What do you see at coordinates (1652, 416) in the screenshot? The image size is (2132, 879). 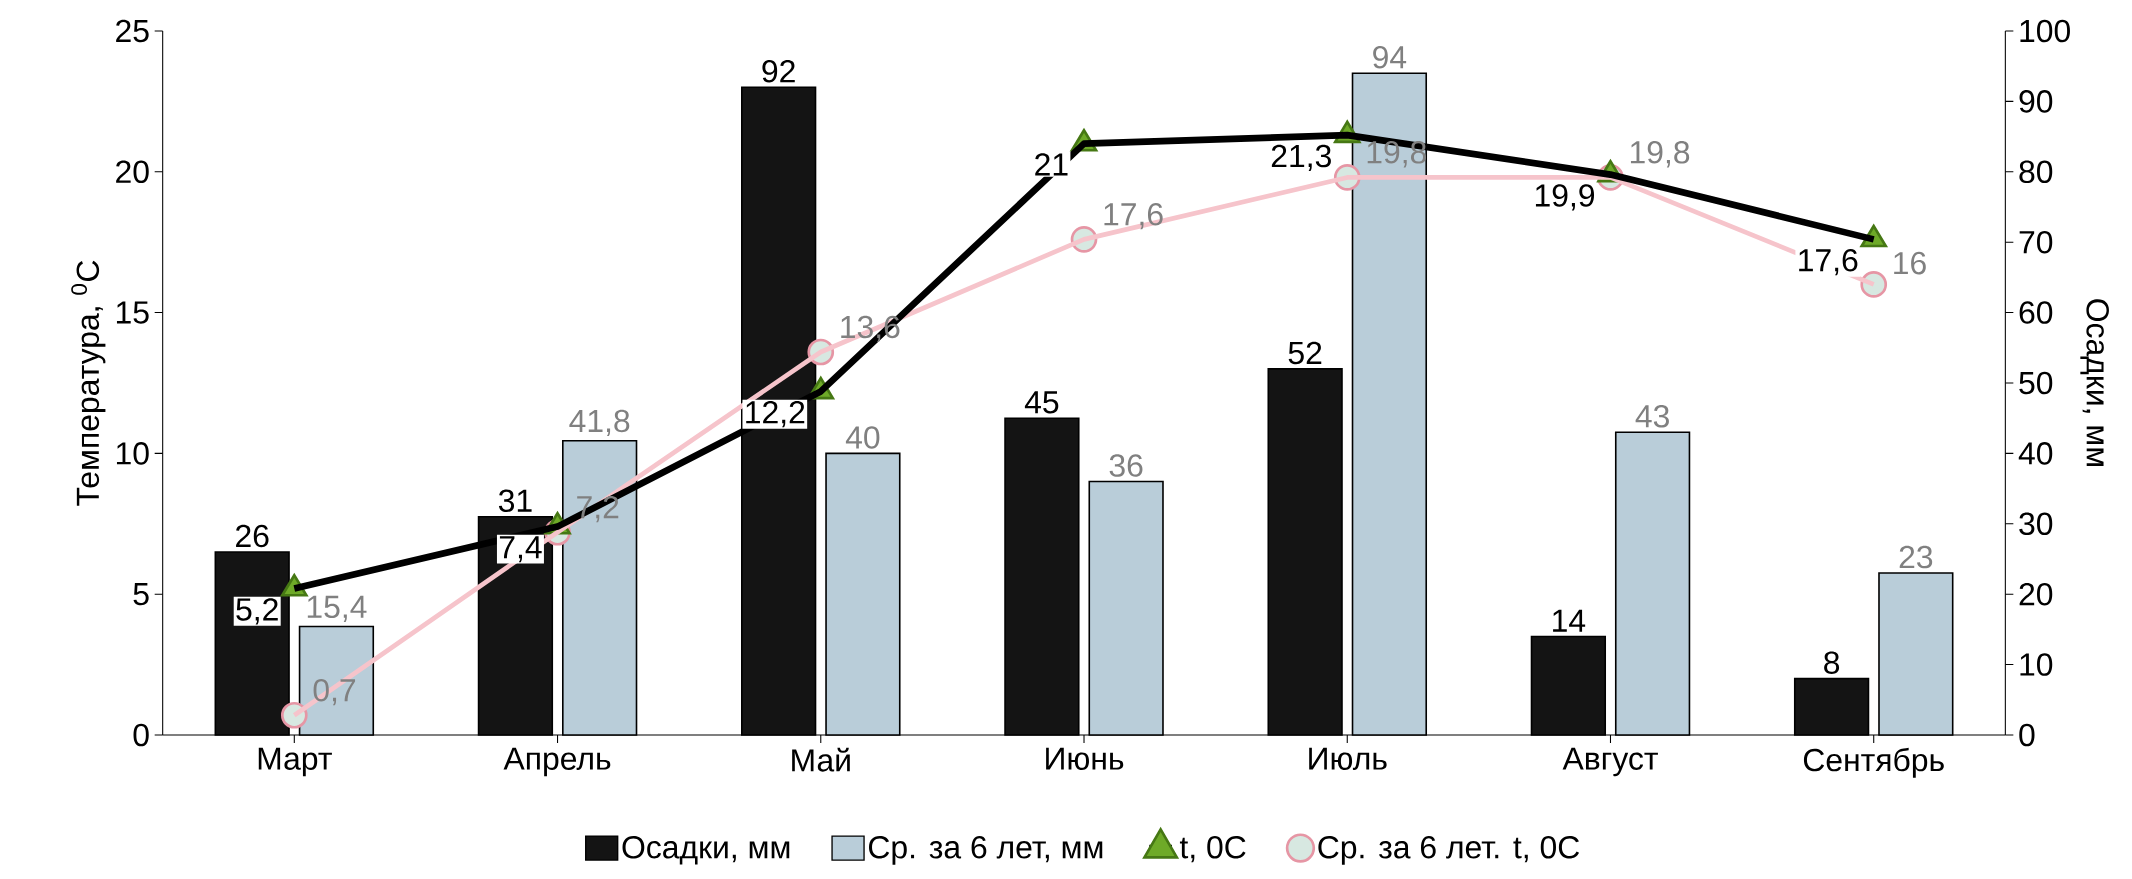 I see `data-label: 43` at bounding box center [1652, 416].